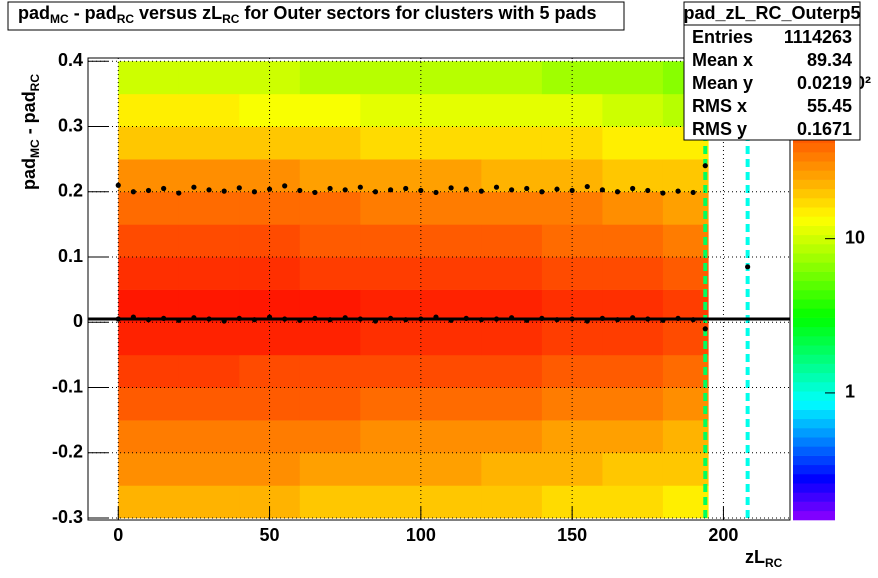 This screenshot has width=878, height=578. I want to click on stats-value: 1114263, so click(818, 37).